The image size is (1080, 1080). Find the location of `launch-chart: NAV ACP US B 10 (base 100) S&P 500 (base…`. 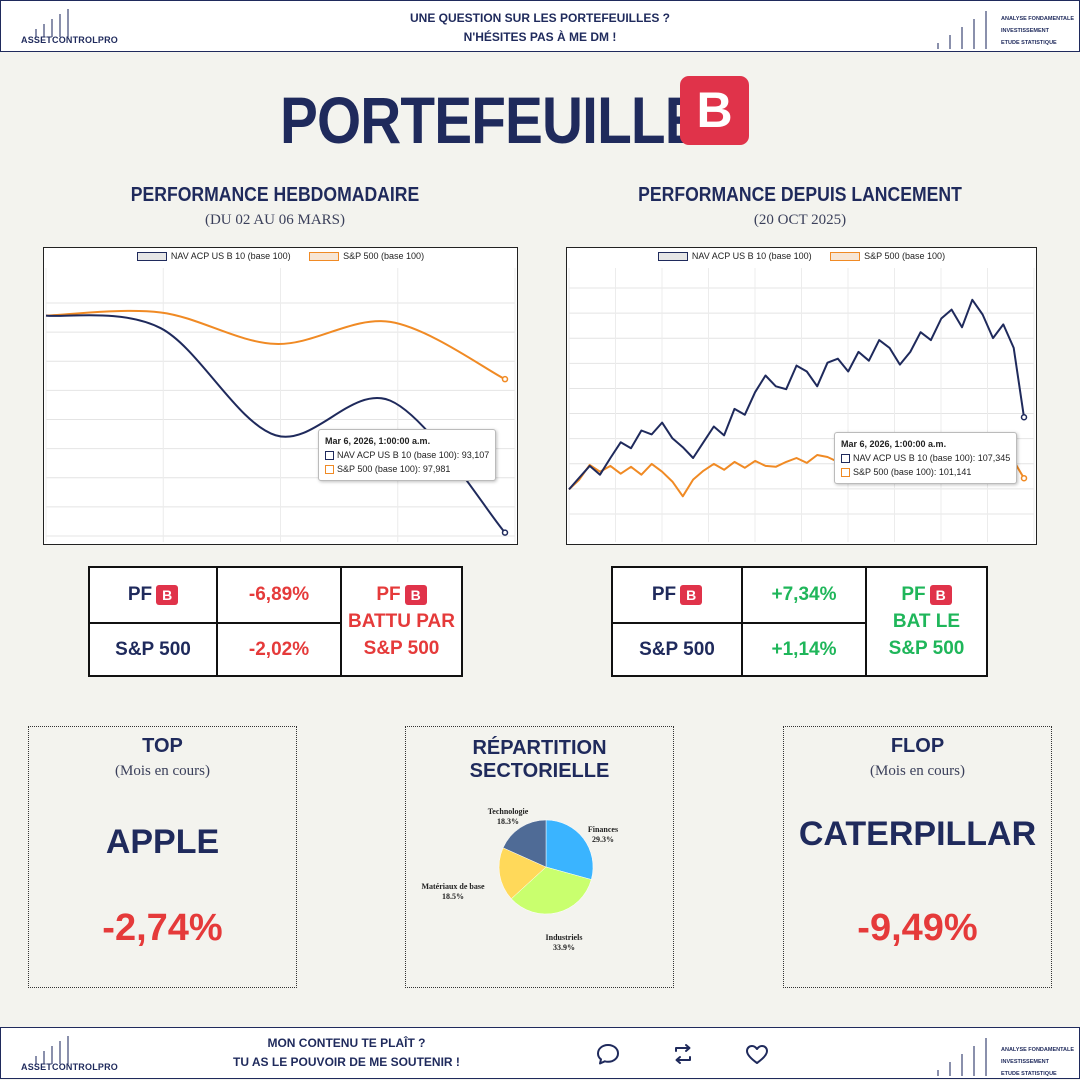

launch-chart: NAV ACP US B 10 (base 100) S&P 500 (base… is located at coordinates (801, 396).